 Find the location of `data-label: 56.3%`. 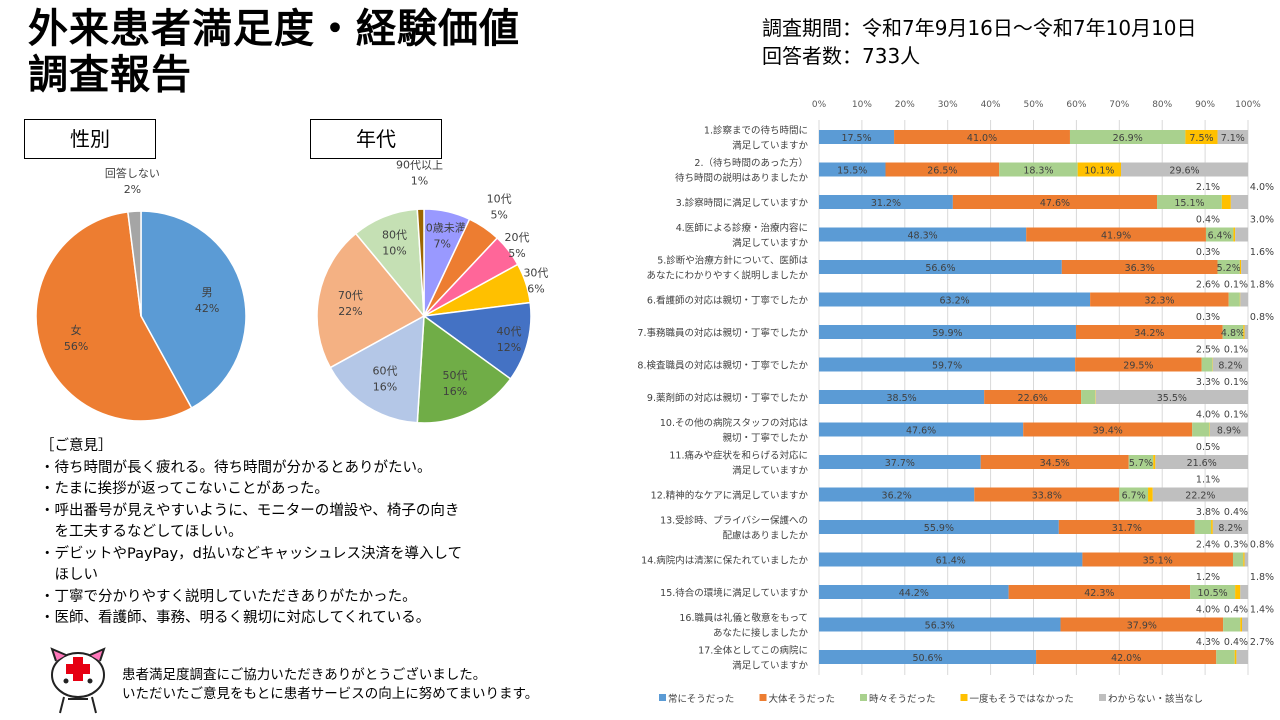

data-label: 56.3% is located at coordinates (940, 626).